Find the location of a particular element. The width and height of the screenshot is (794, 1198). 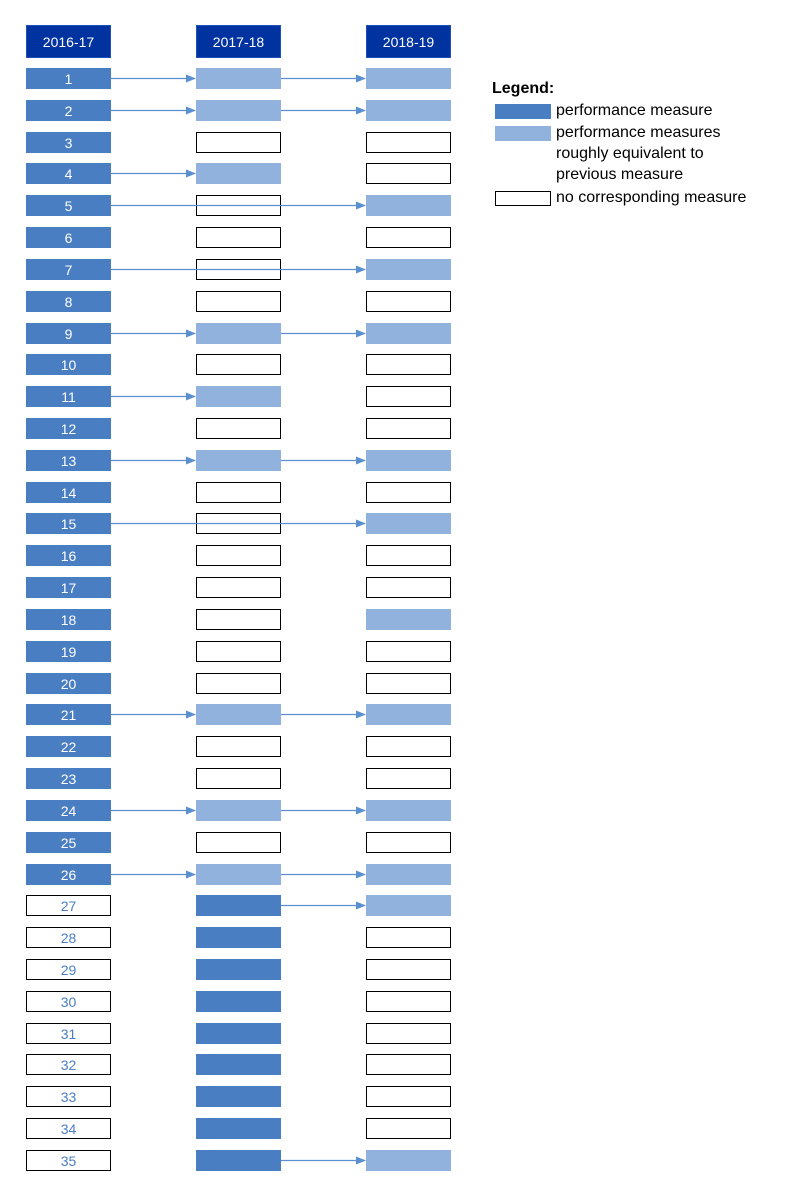

legend-title: Legend: is located at coordinates (523, 88).